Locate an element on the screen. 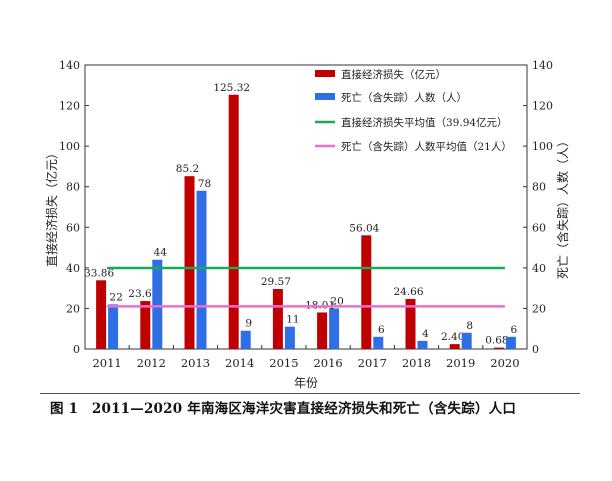 The height and width of the screenshot is (481, 612). data-label: 85.2 is located at coordinates (187, 169).